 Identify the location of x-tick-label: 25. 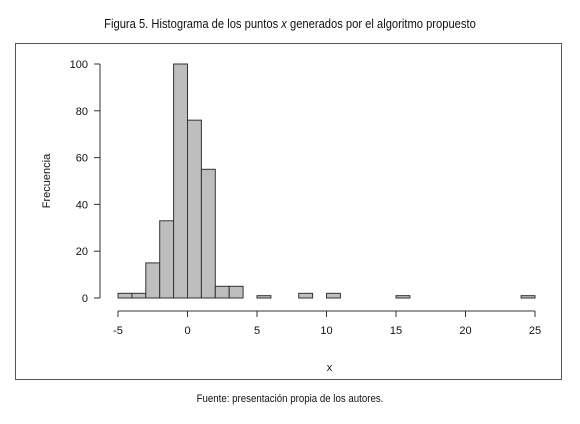
(535, 331).